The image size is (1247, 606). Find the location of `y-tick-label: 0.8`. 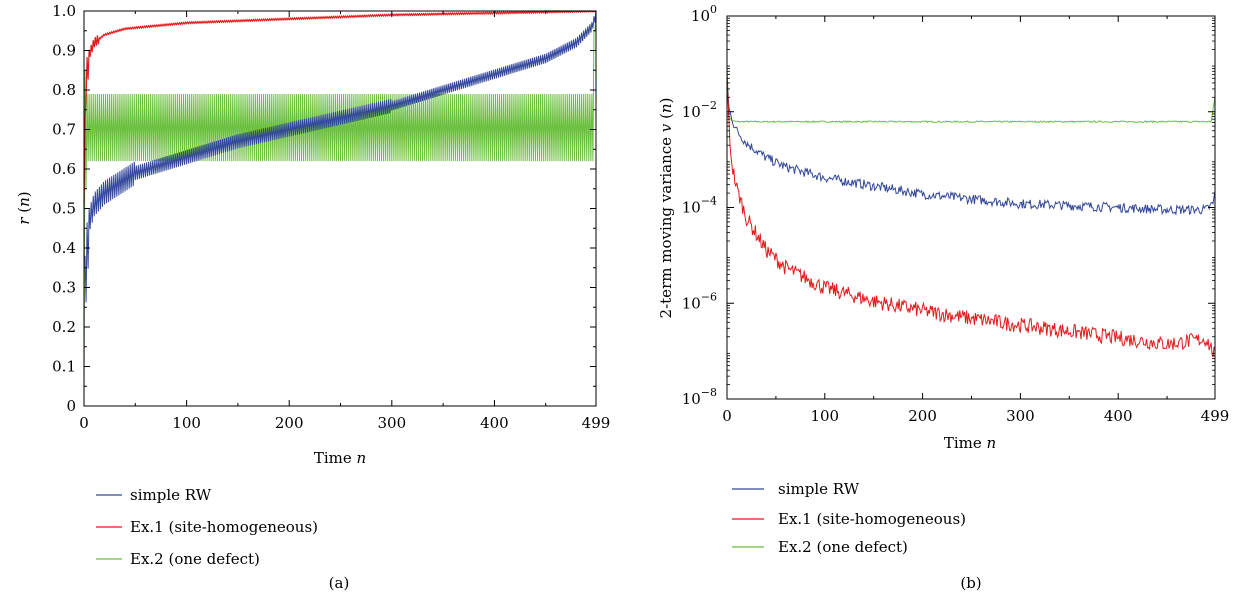

y-tick-label: 0.8 is located at coordinates (64, 90).